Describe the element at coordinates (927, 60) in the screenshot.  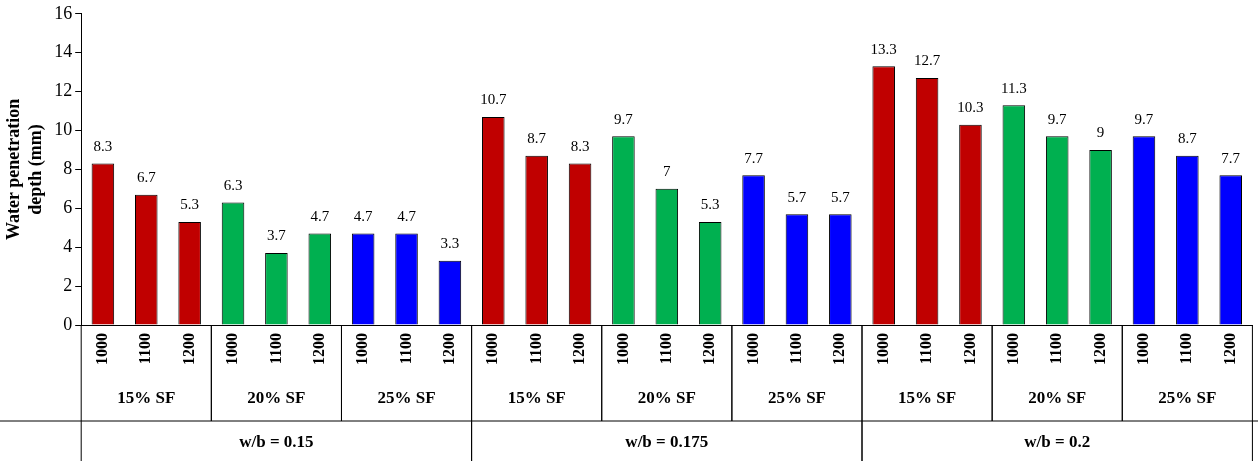
I see `data-label: 12.7` at that location.